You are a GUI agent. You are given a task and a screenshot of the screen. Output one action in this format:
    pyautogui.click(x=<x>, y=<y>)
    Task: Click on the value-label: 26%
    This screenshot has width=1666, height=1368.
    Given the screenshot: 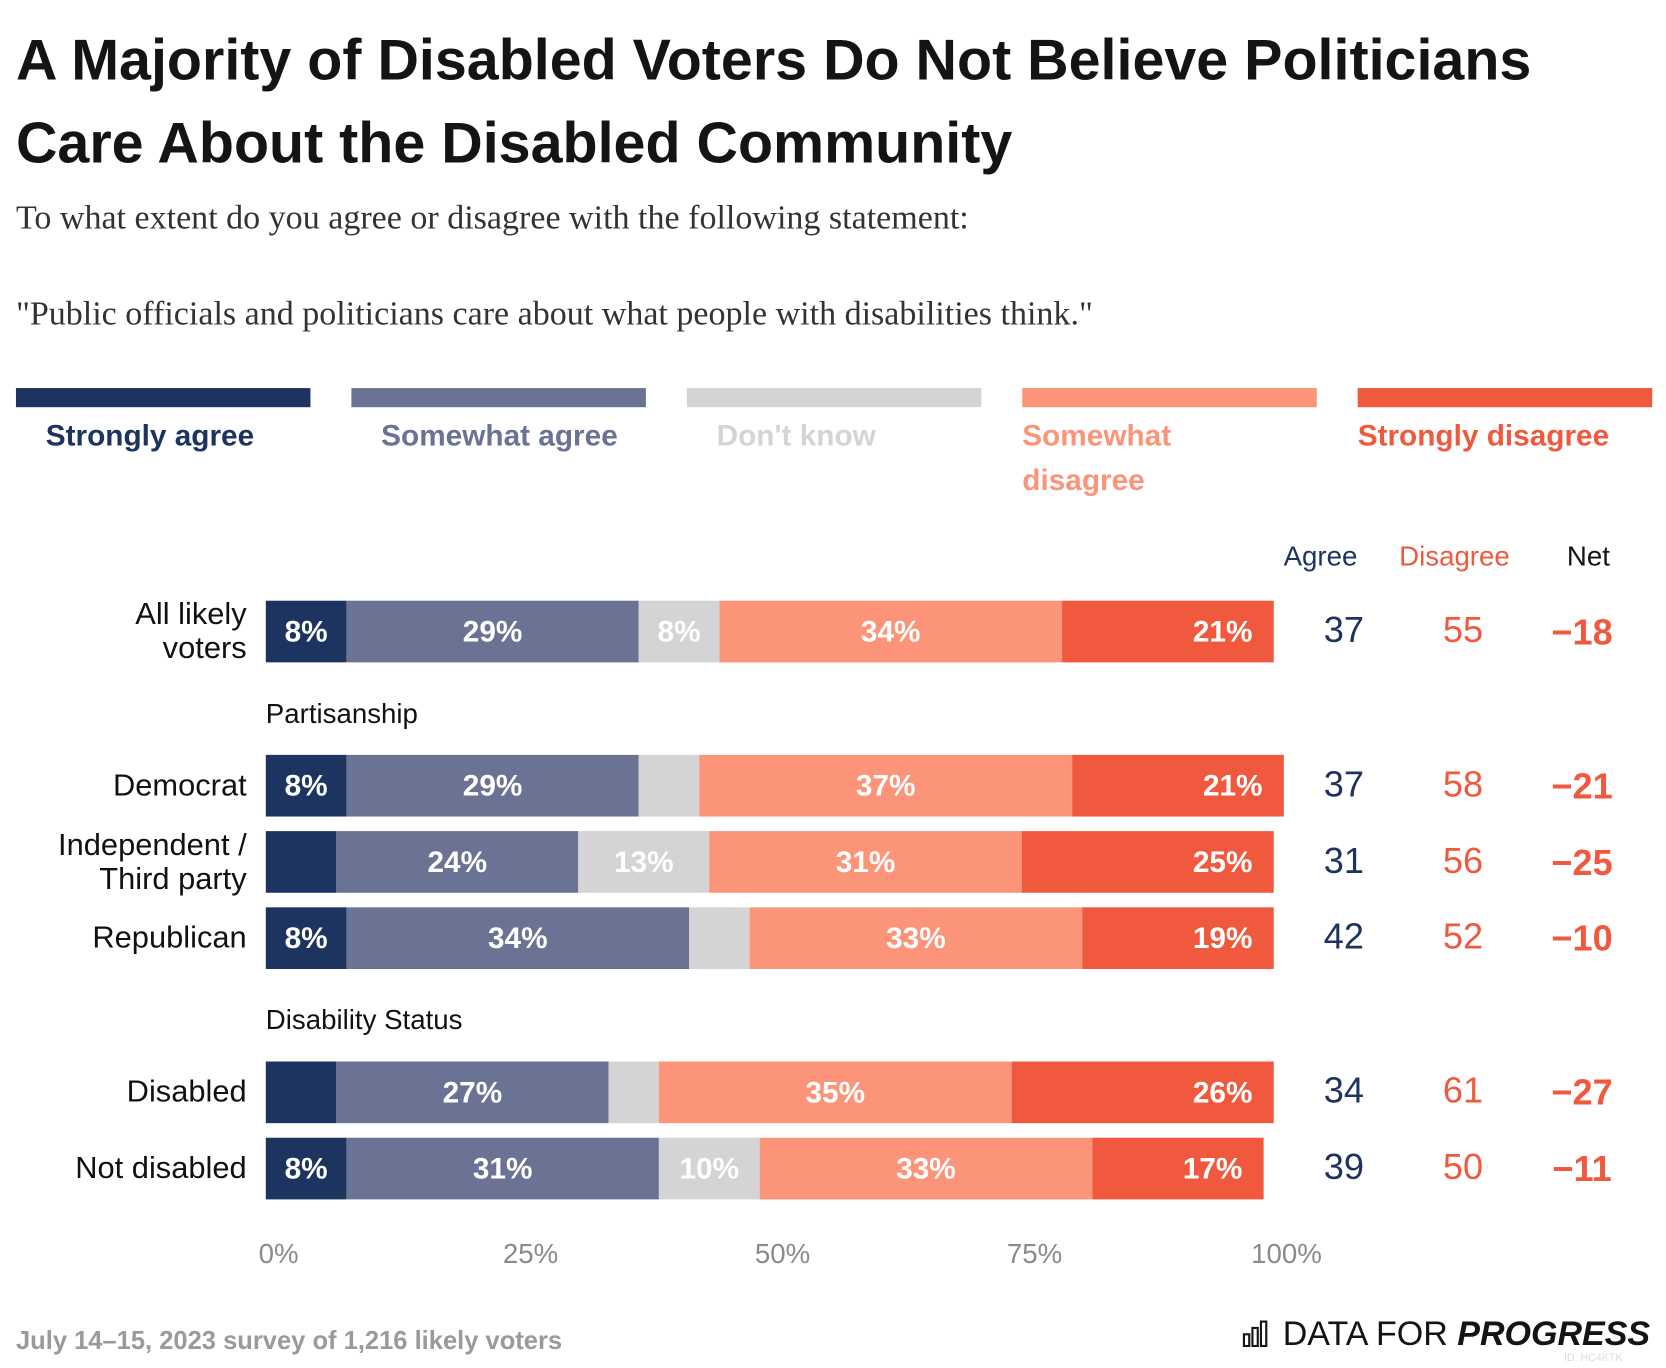 What is the action you would take?
    pyautogui.click(x=1223, y=1092)
    